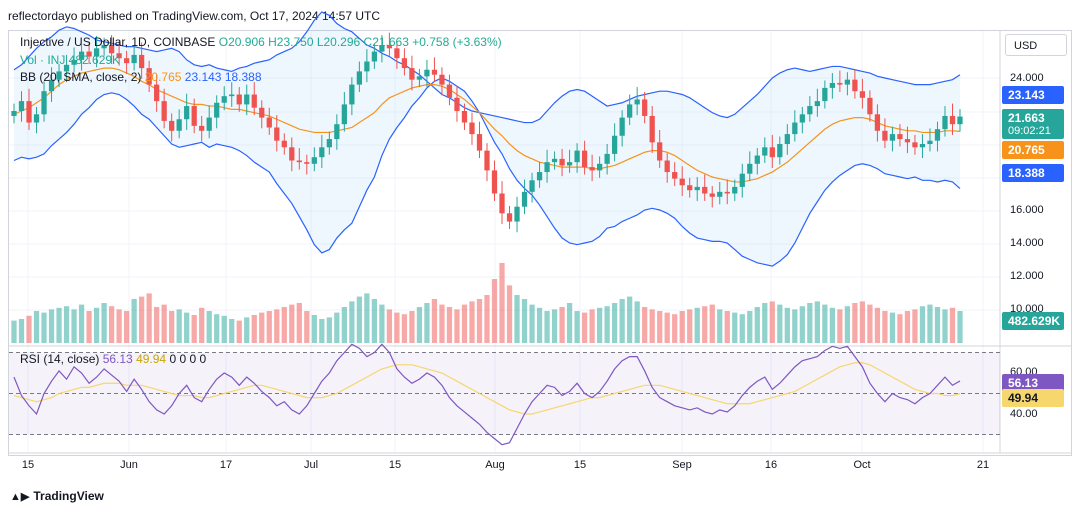 The width and height of the screenshot is (1080, 515). Describe the element at coordinates (1026, 118) in the screenshot. I see `last-price: 21.663` at that location.